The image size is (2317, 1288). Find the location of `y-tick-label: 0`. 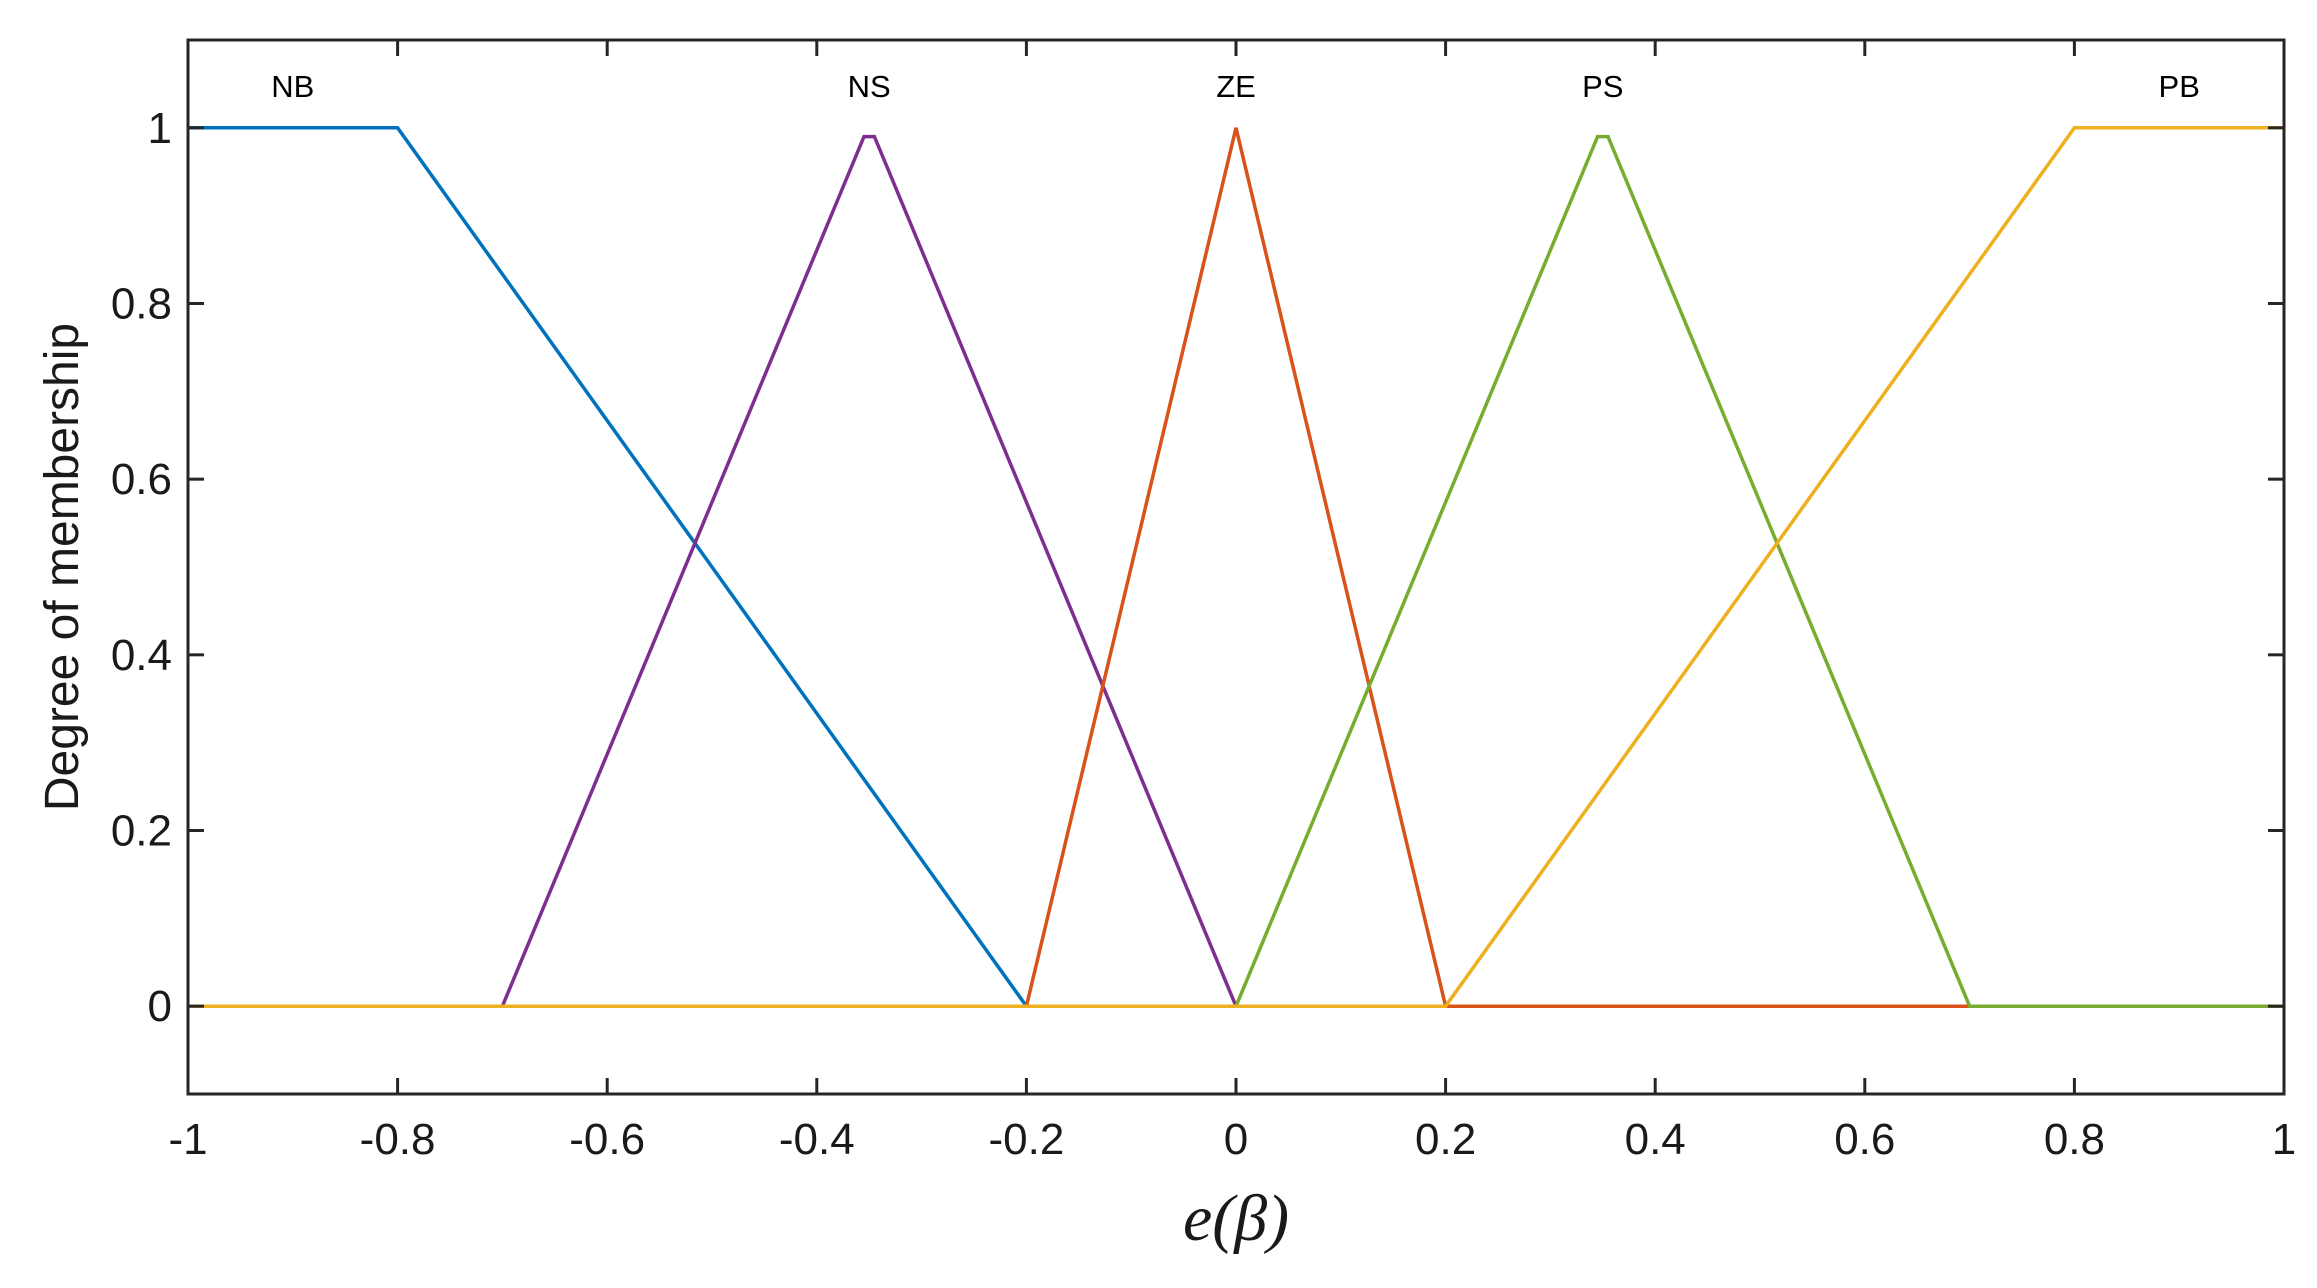

y-tick-label: 0 is located at coordinates (160, 1006).